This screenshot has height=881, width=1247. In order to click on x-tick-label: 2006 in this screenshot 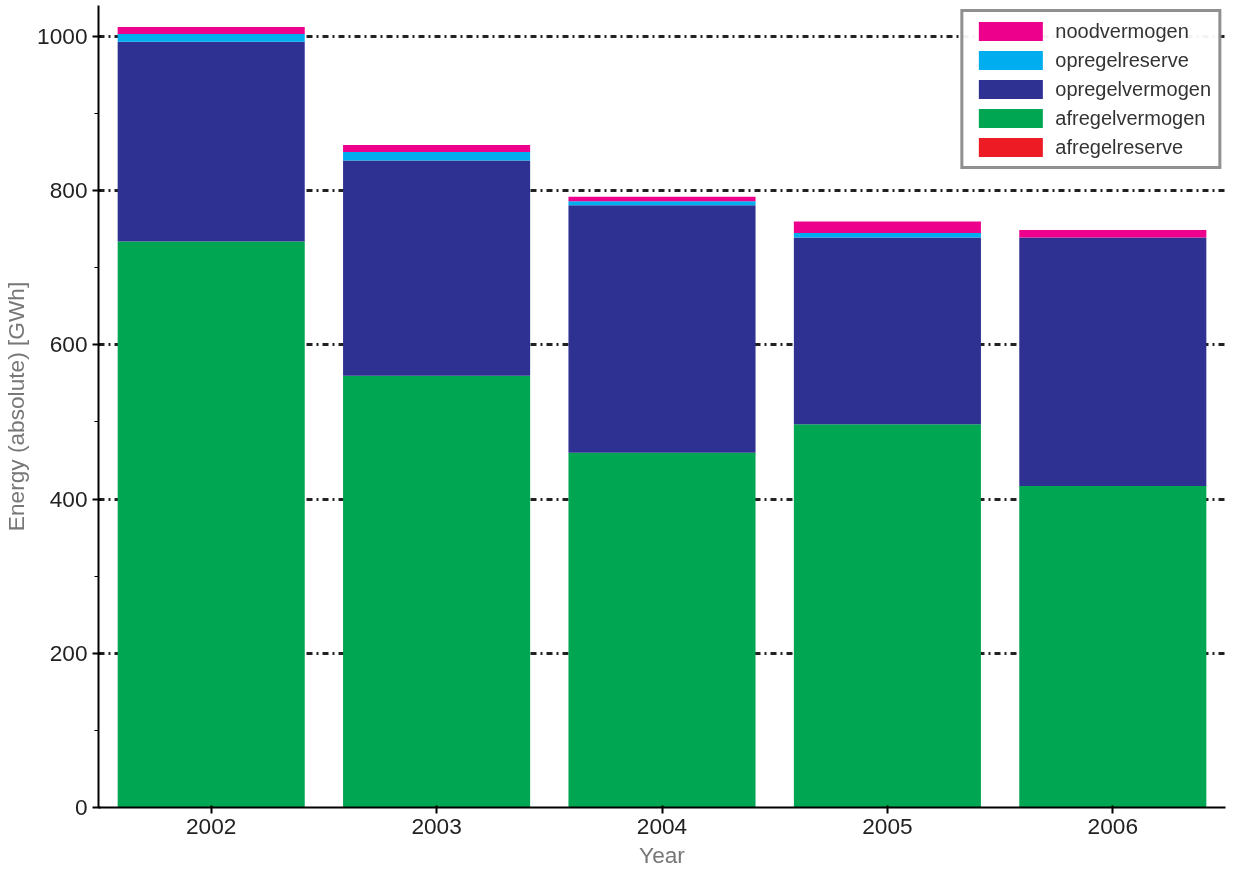, I will do `click(1113, 825)`.